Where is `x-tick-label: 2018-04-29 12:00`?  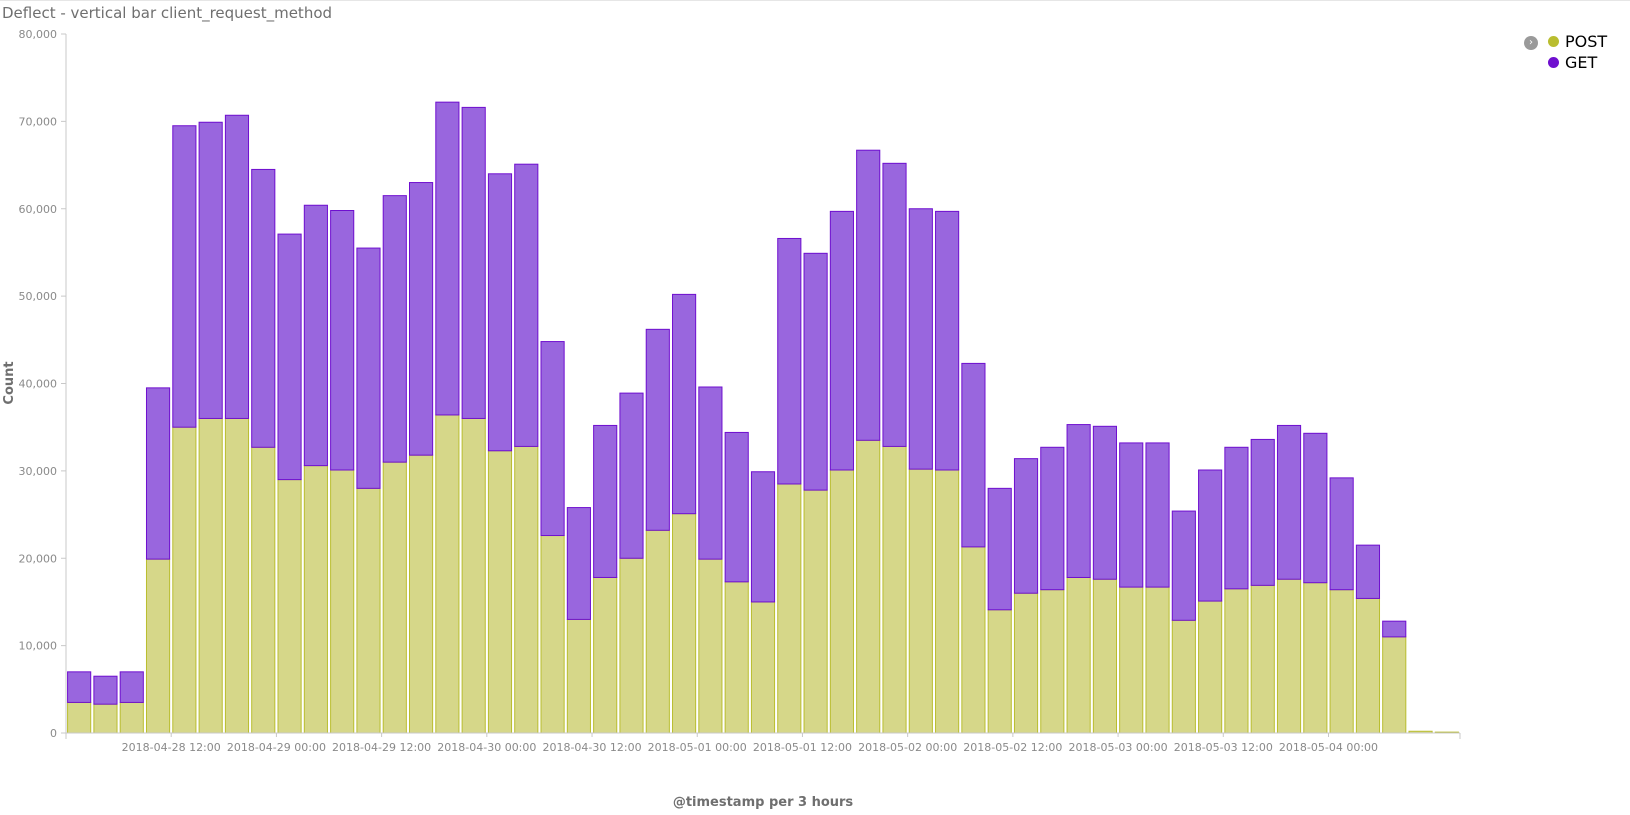 x-tick-label: 2018-04-29 12:00 is located at coordinates (381, 747).